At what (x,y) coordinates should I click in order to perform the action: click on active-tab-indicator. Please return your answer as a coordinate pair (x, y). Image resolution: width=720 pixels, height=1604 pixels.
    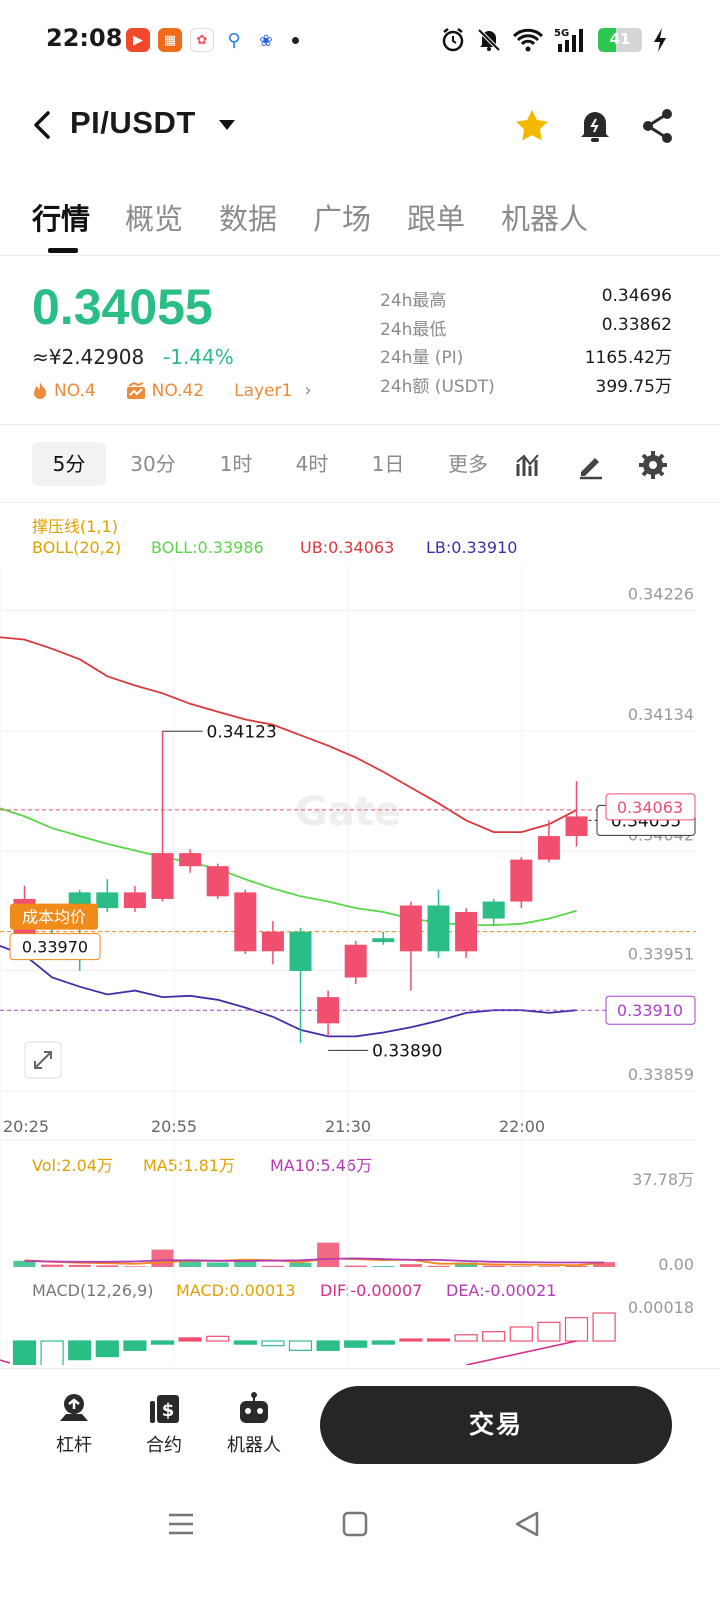
    Looking at the image, I should click on (63, 250).